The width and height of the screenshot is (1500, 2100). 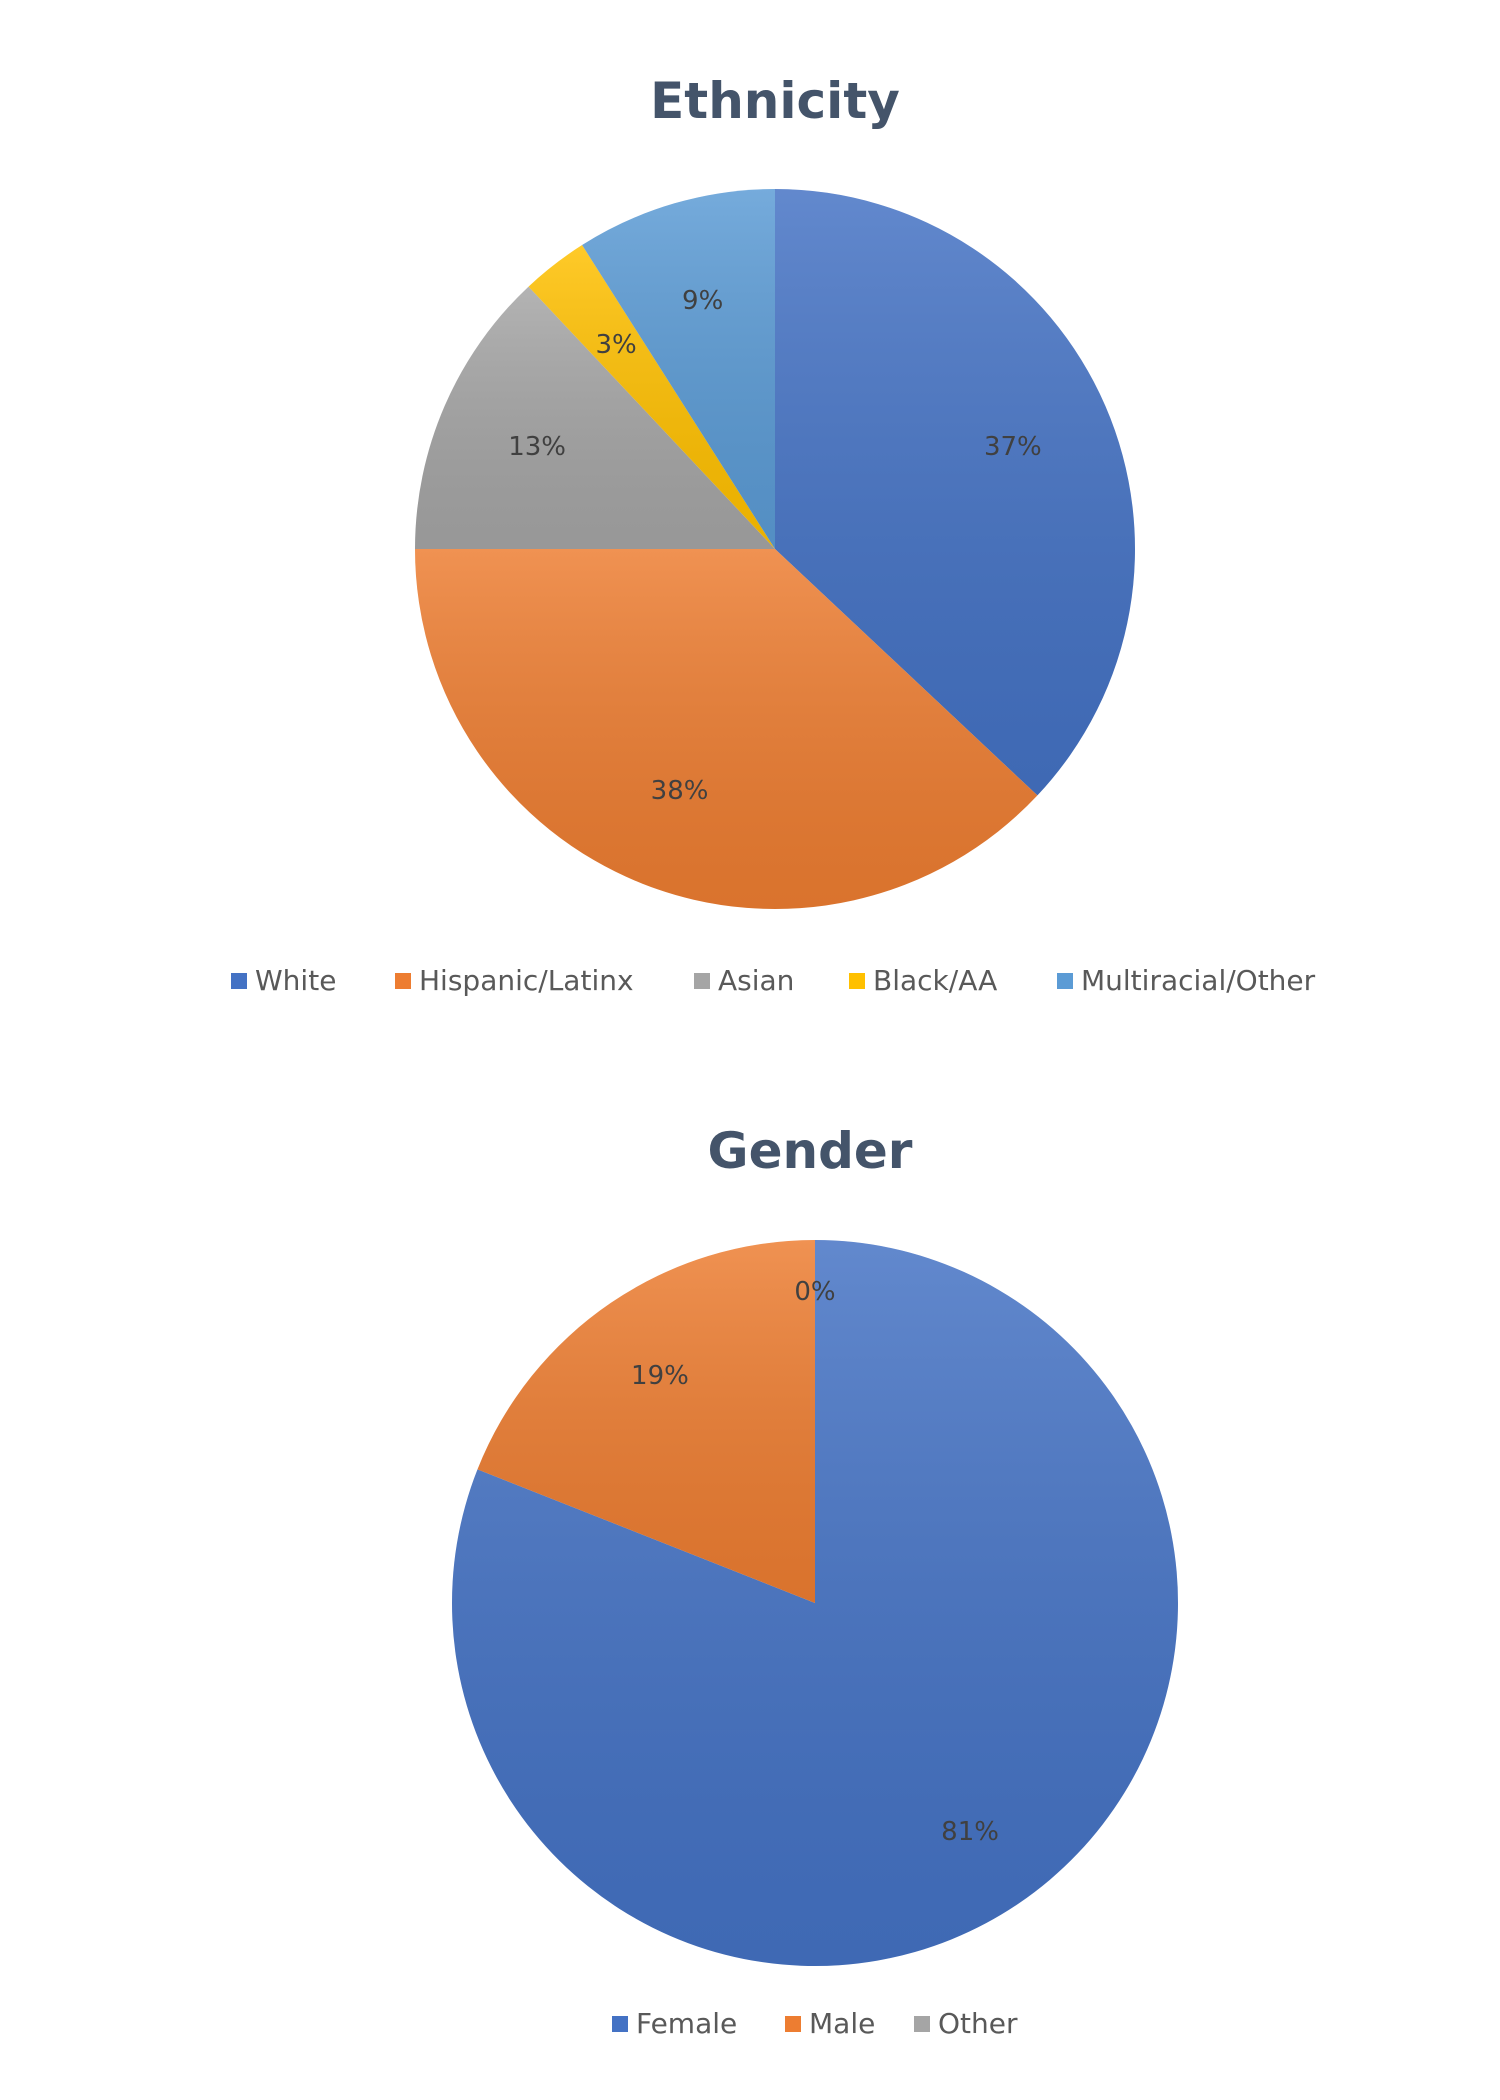 I want to click on ethnicity-label-asian: 13%, so click(x=537, y=447).